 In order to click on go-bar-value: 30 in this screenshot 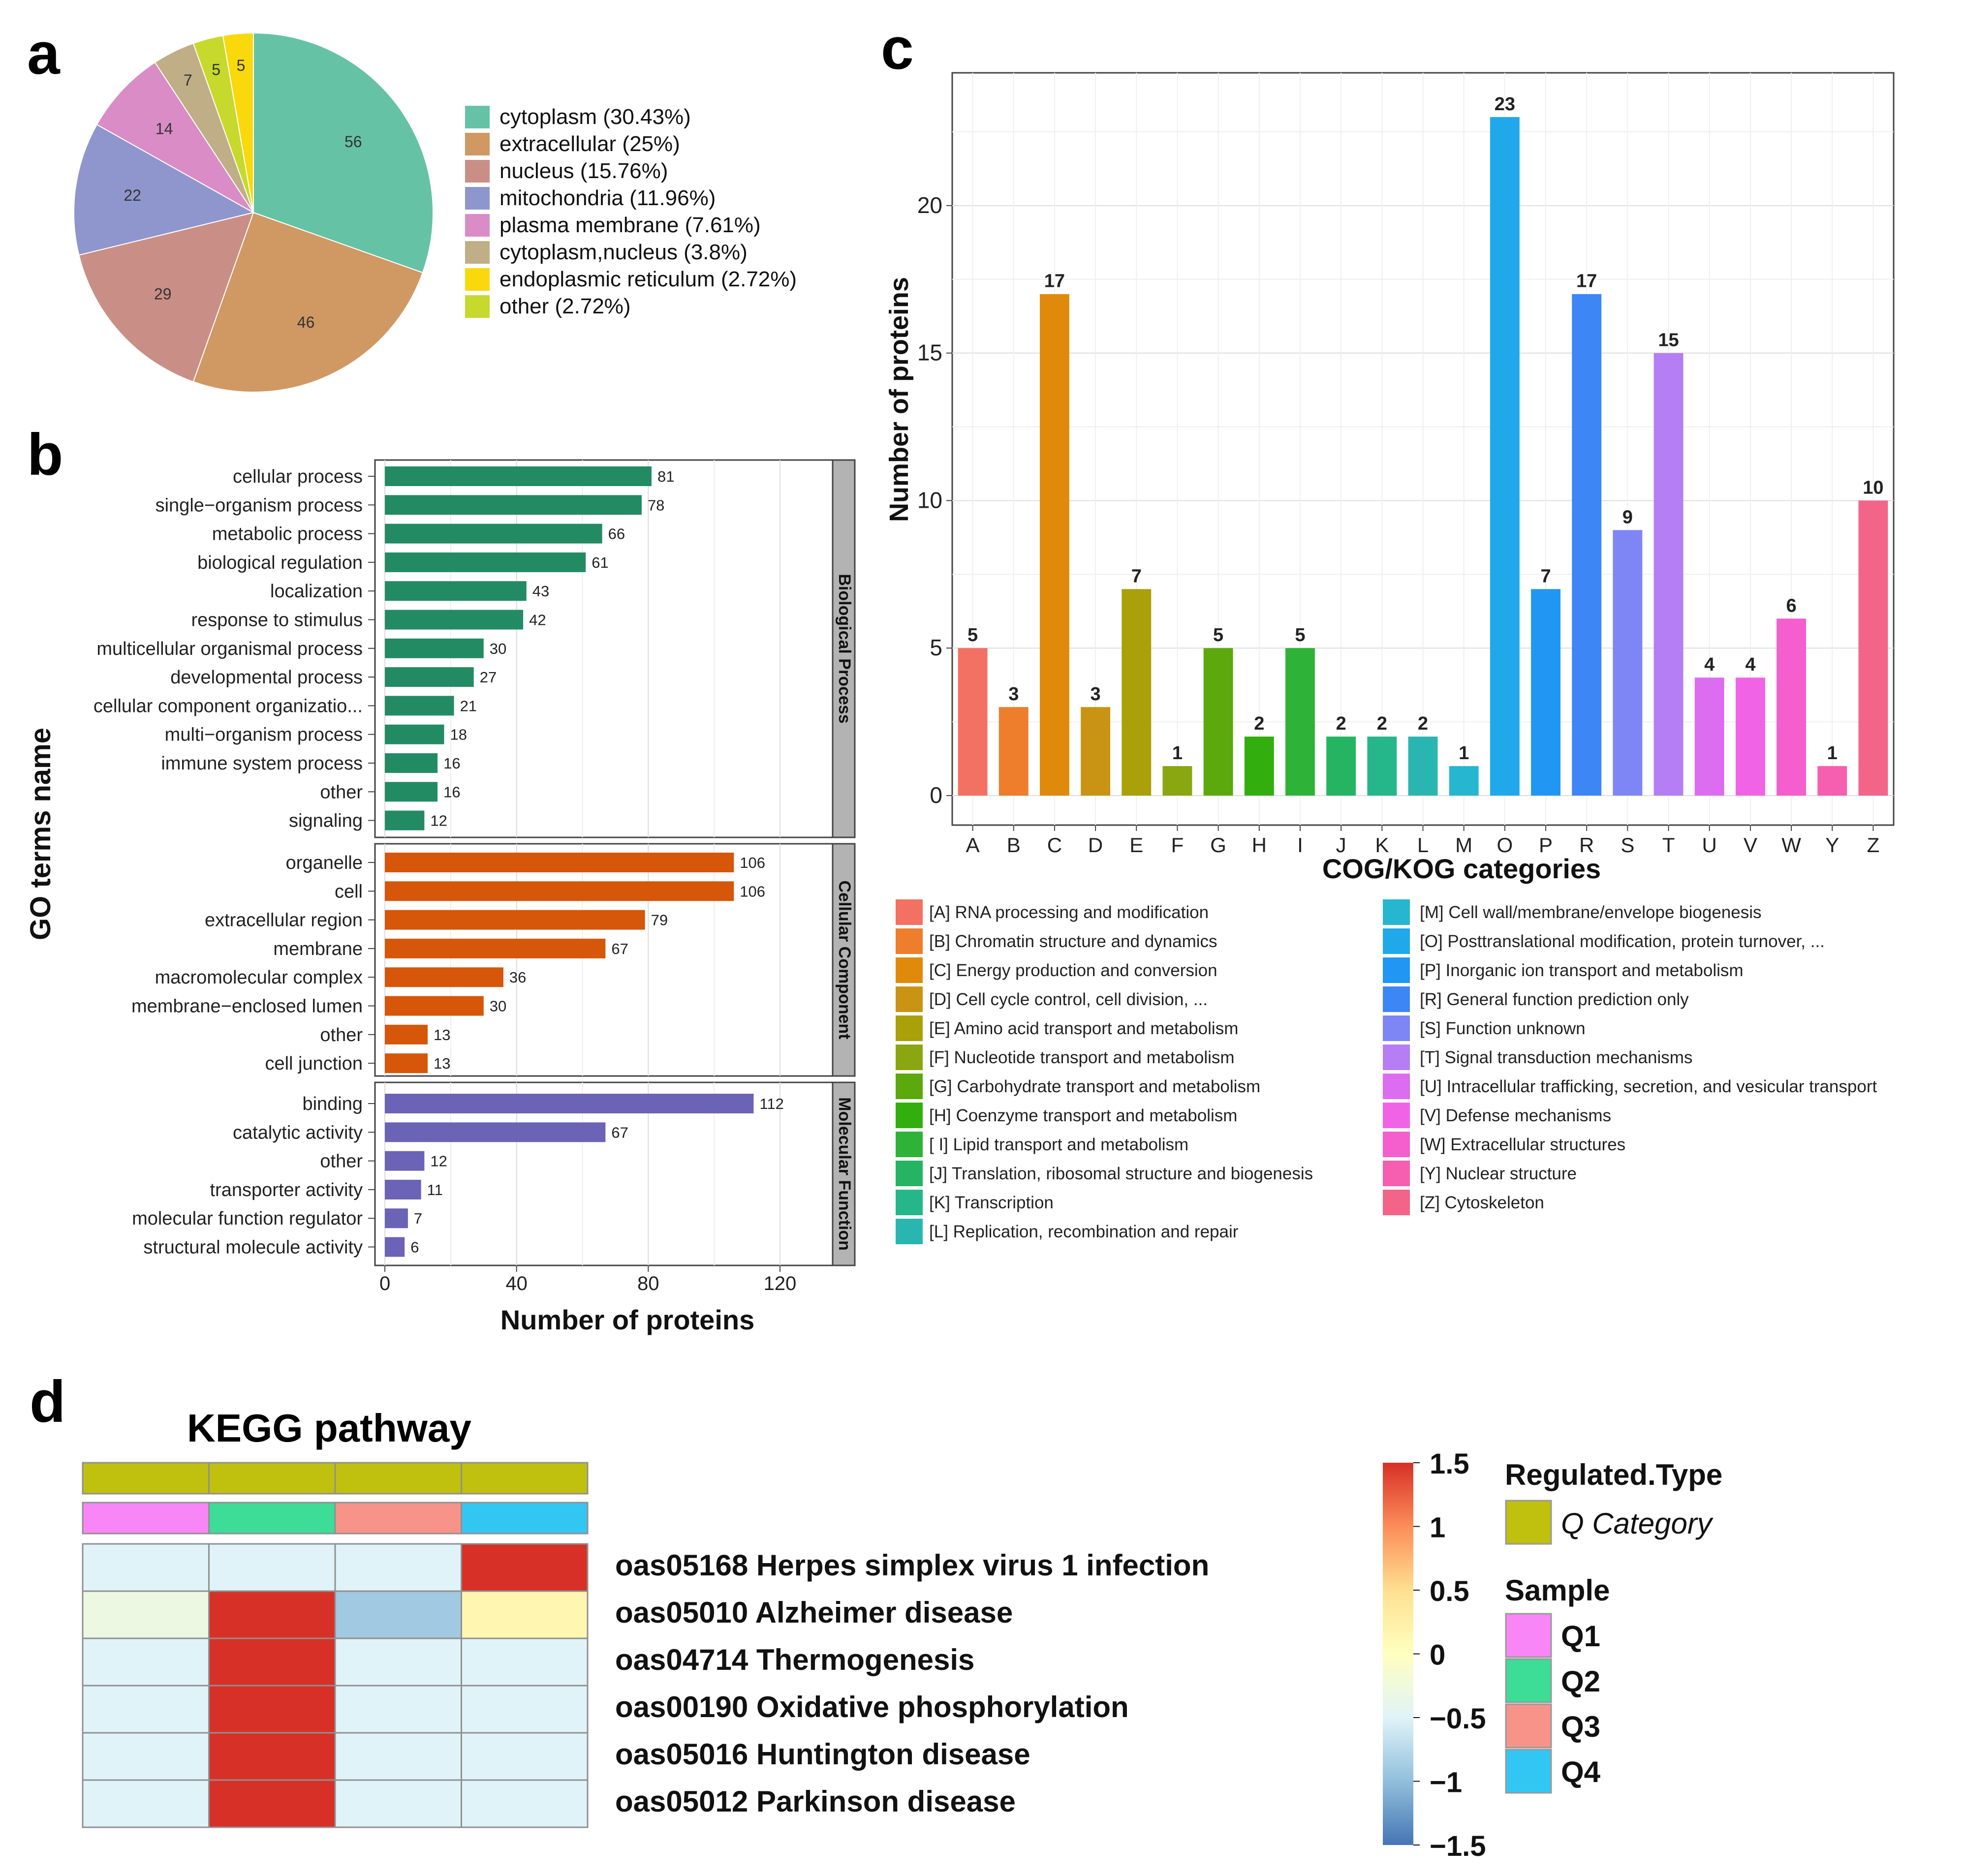, I will do `click(498, 649)`.